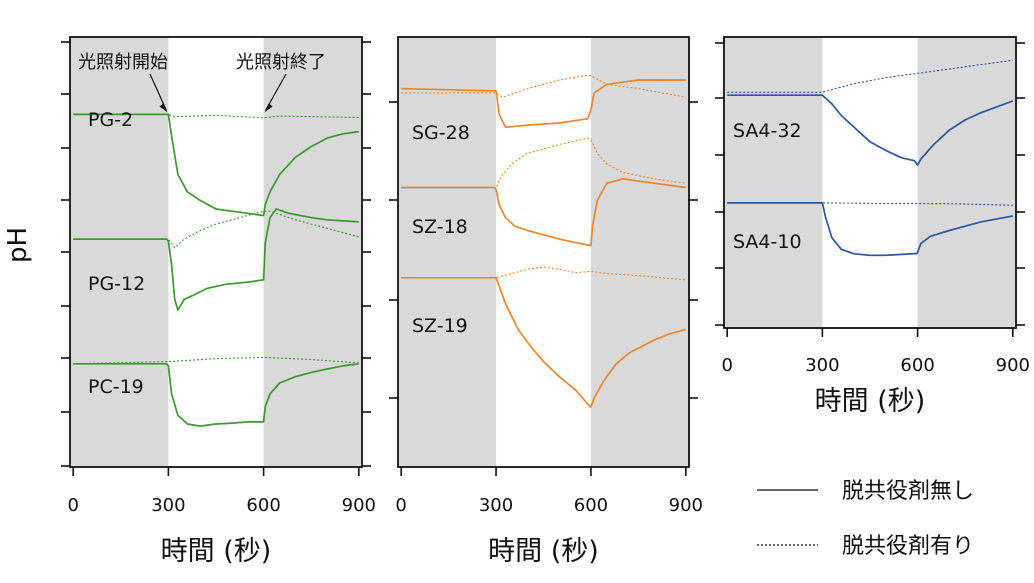 The height and width of the screenshot is (583, 1034). I want to click on series-label-sa4-32: SA4-32, so click(767, 131).